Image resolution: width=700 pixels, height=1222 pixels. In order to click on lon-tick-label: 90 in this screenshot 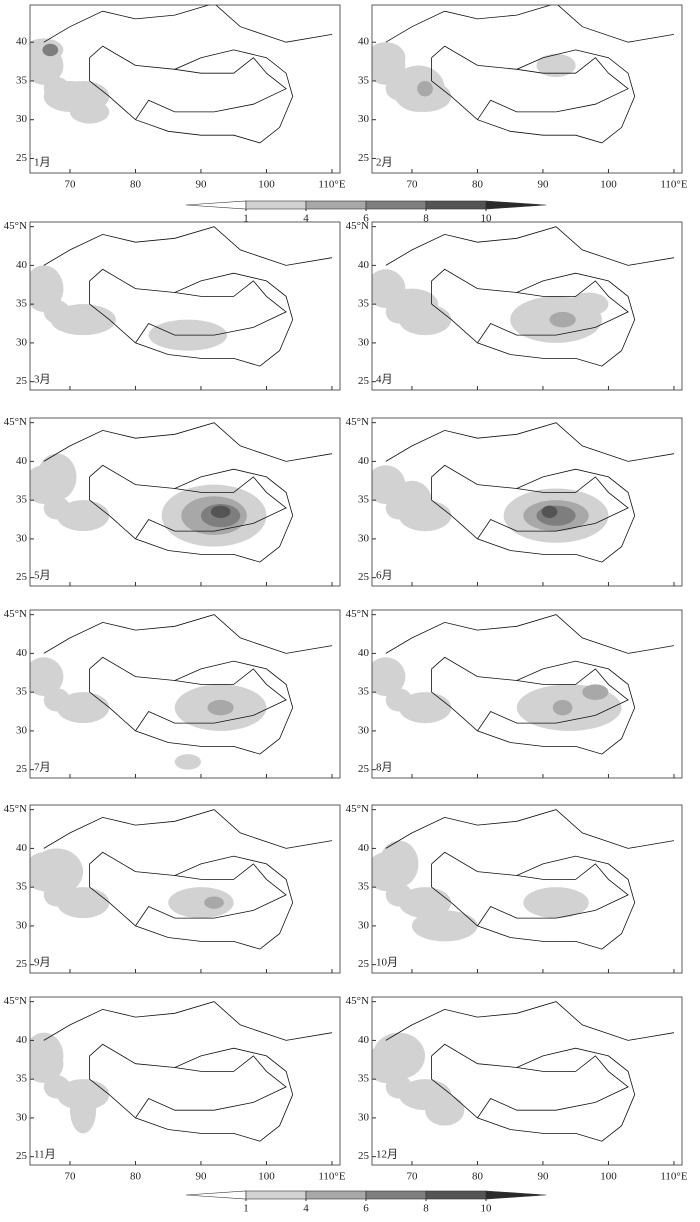, I will do `click(201, 1177)`.